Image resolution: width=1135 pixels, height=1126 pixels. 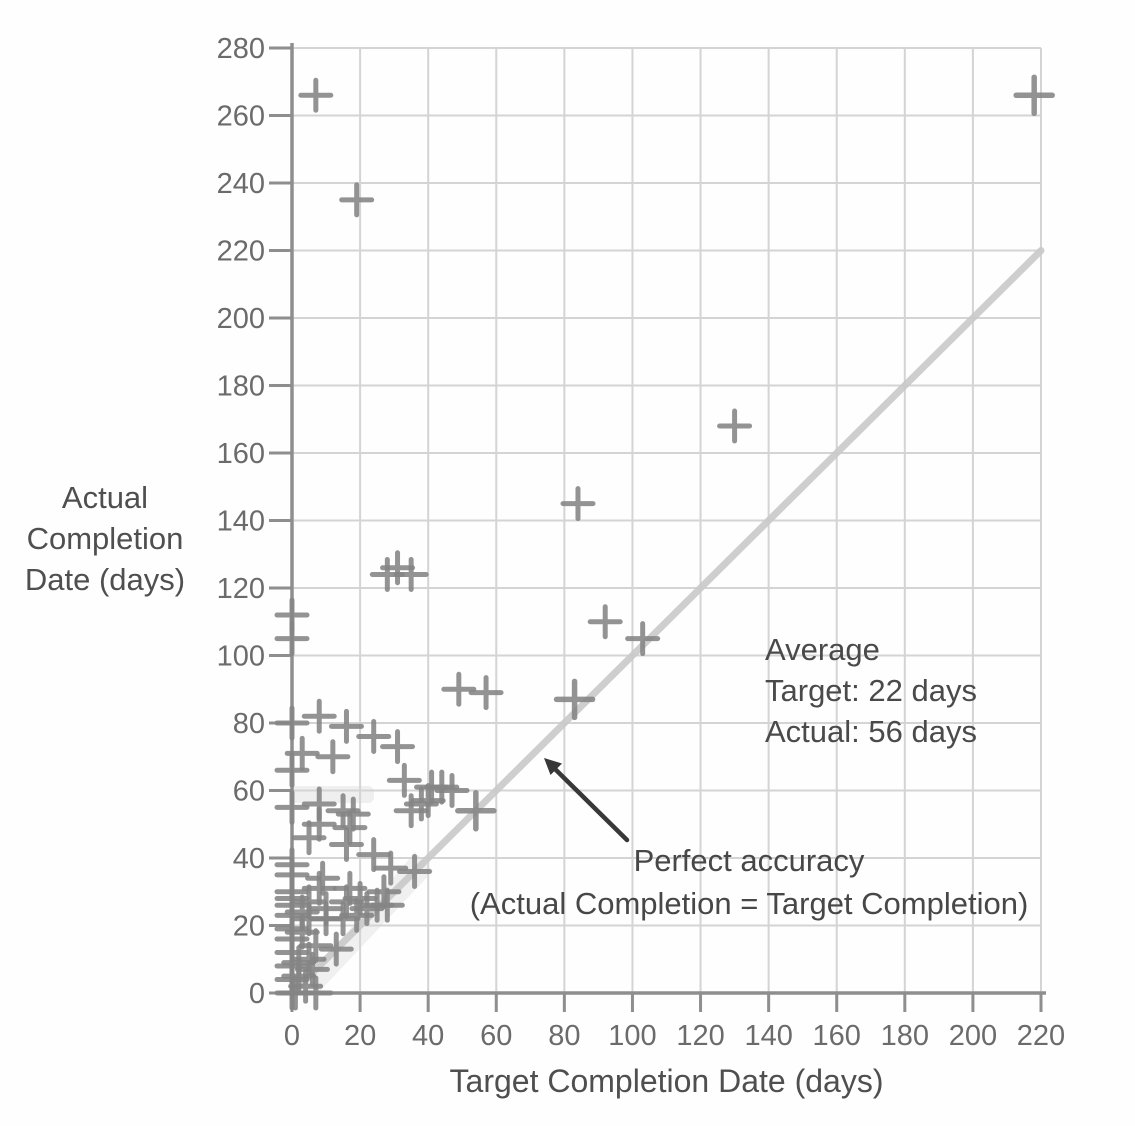 I want to click on y-tick-label: 20, so click(x=249, y=927).